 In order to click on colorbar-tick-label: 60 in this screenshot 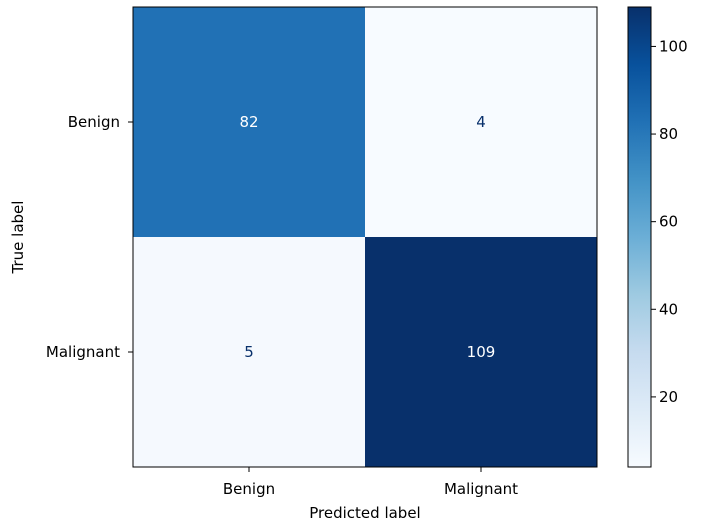, I will do `click(668, 222)`.